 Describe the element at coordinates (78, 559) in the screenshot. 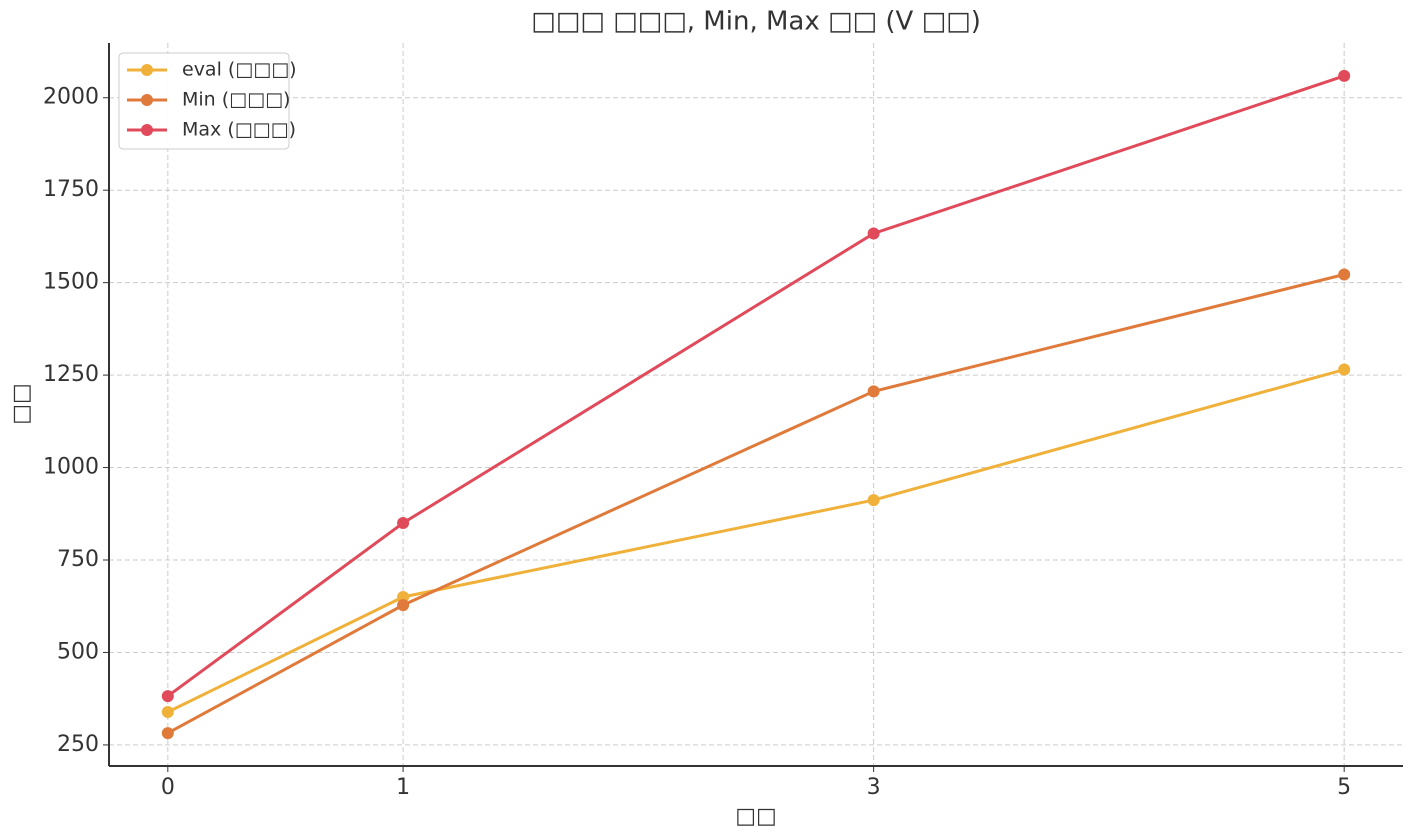

I see `y-tick-label: 750` at that location.